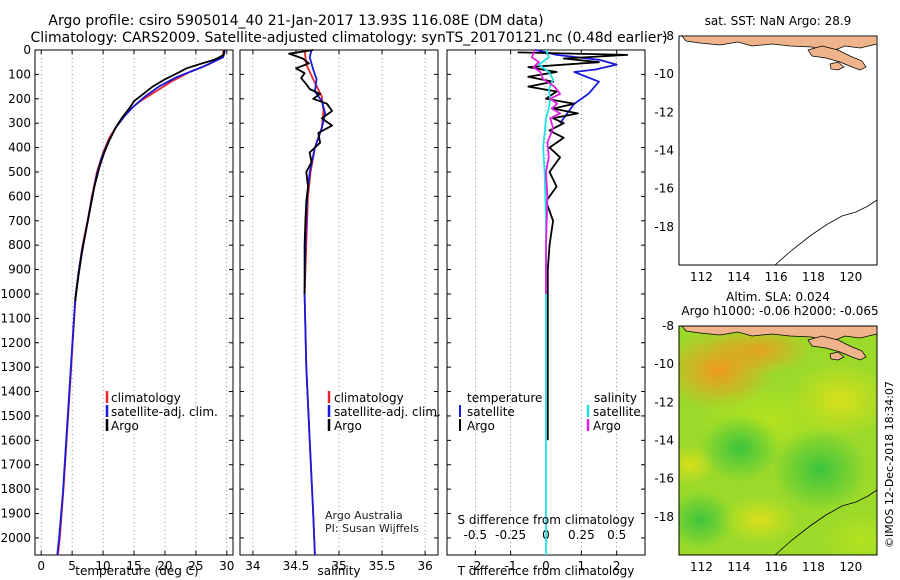 The height and width of the screenshot is (580, 900). I want to click on imos-stamp: ©IMOS 12-Dec-2018 18:34:07, so click(889, 464).